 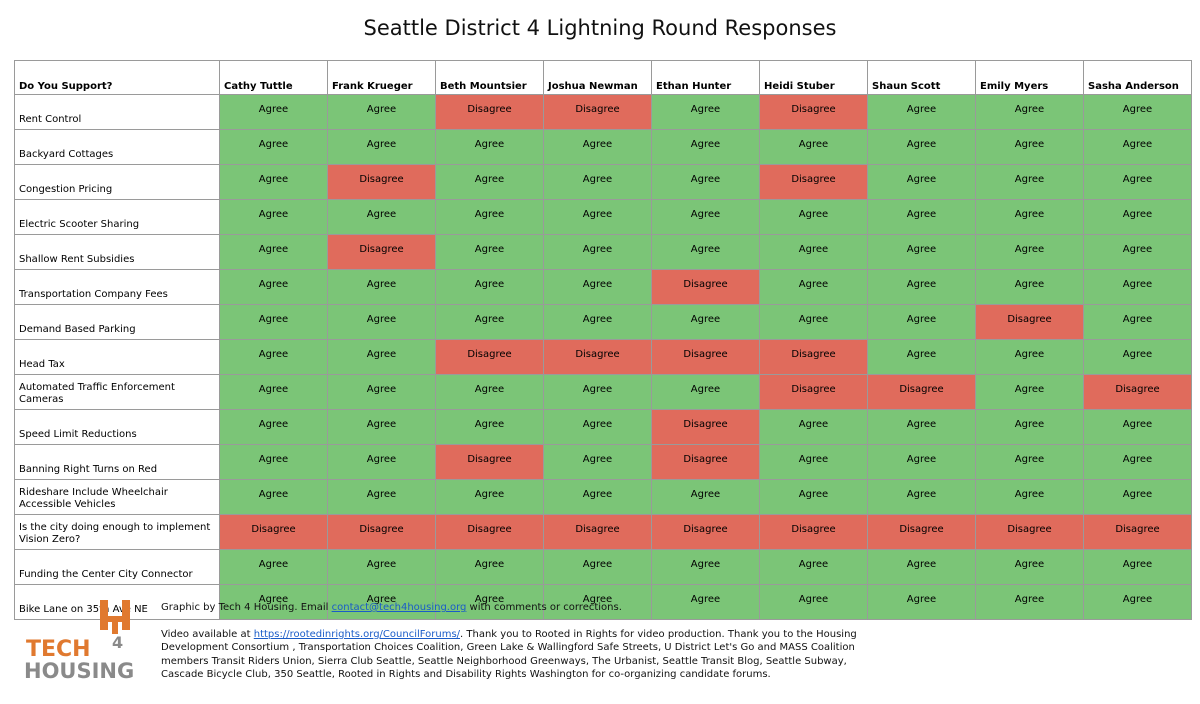 I want to click on row-label: Rent Control, so click(x=117, y=112).